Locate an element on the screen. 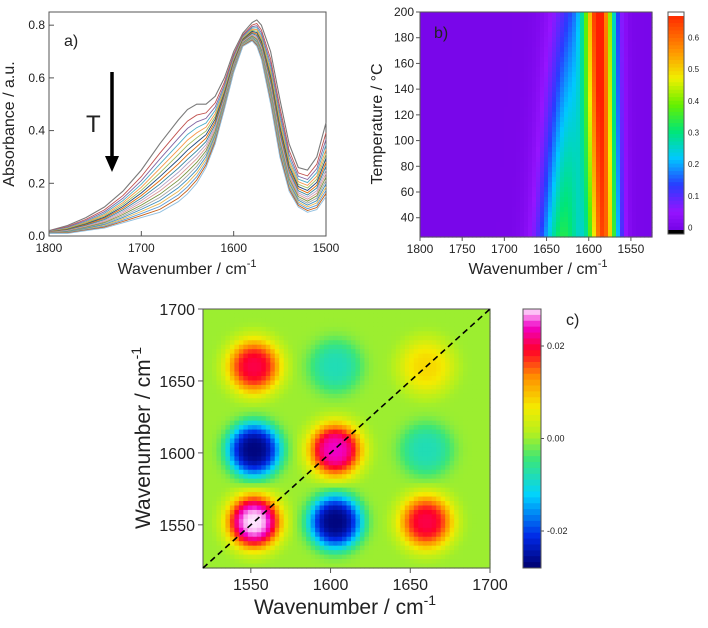 Image resolution: width=708 pixels, height=628 pixels. panel-b-colorbar-tick-label: 0.1 is located at coordinates (694, 196).